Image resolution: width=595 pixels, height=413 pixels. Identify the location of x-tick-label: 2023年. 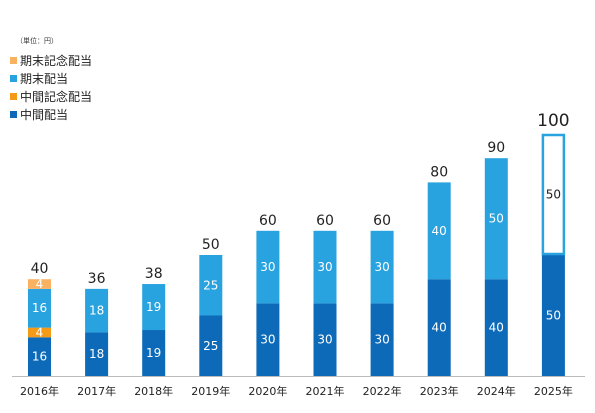
(439, 391).